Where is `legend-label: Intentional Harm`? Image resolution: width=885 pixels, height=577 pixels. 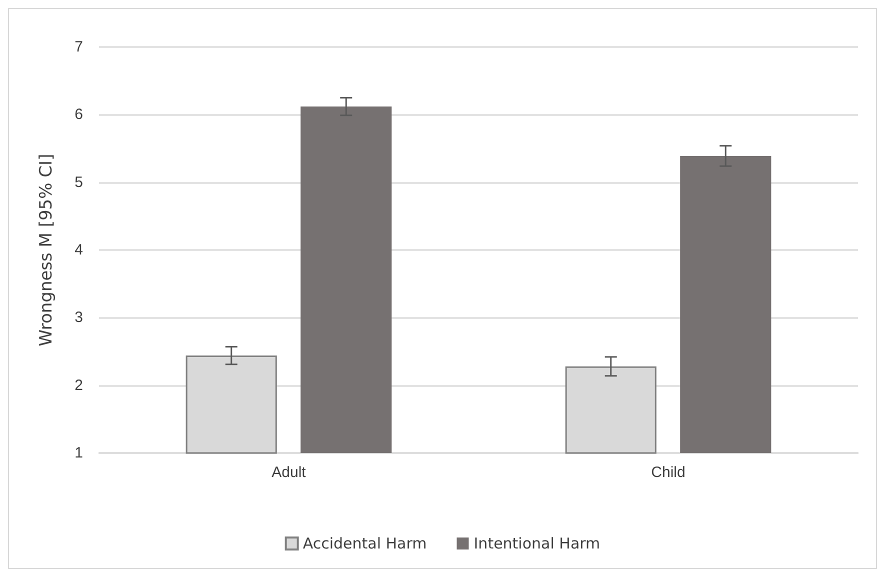 legend-label: Intentional Harm is located at coordinates (537, 543).